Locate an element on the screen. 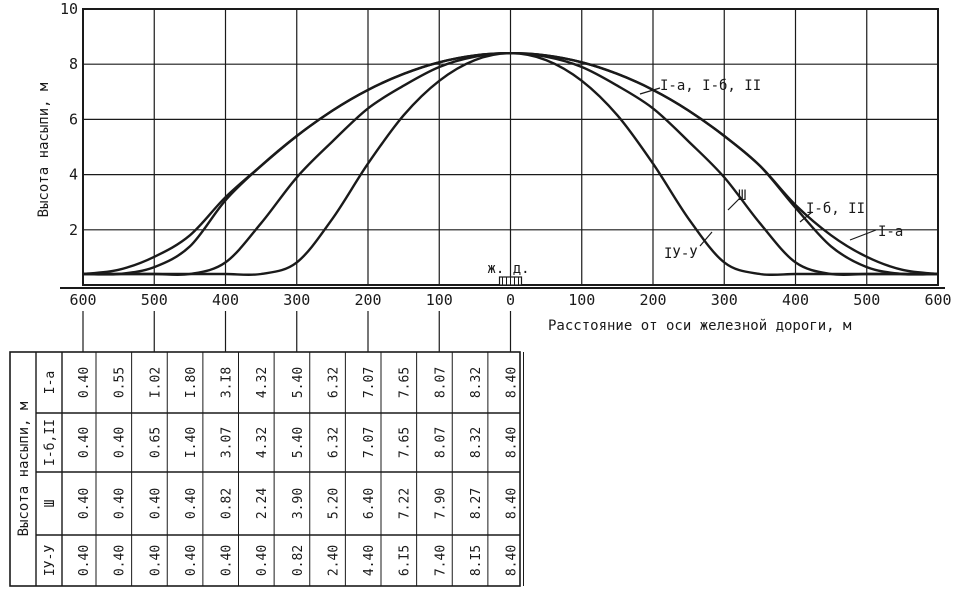  table-header: Высота насыпи, м is located at coordinates (24, 468).